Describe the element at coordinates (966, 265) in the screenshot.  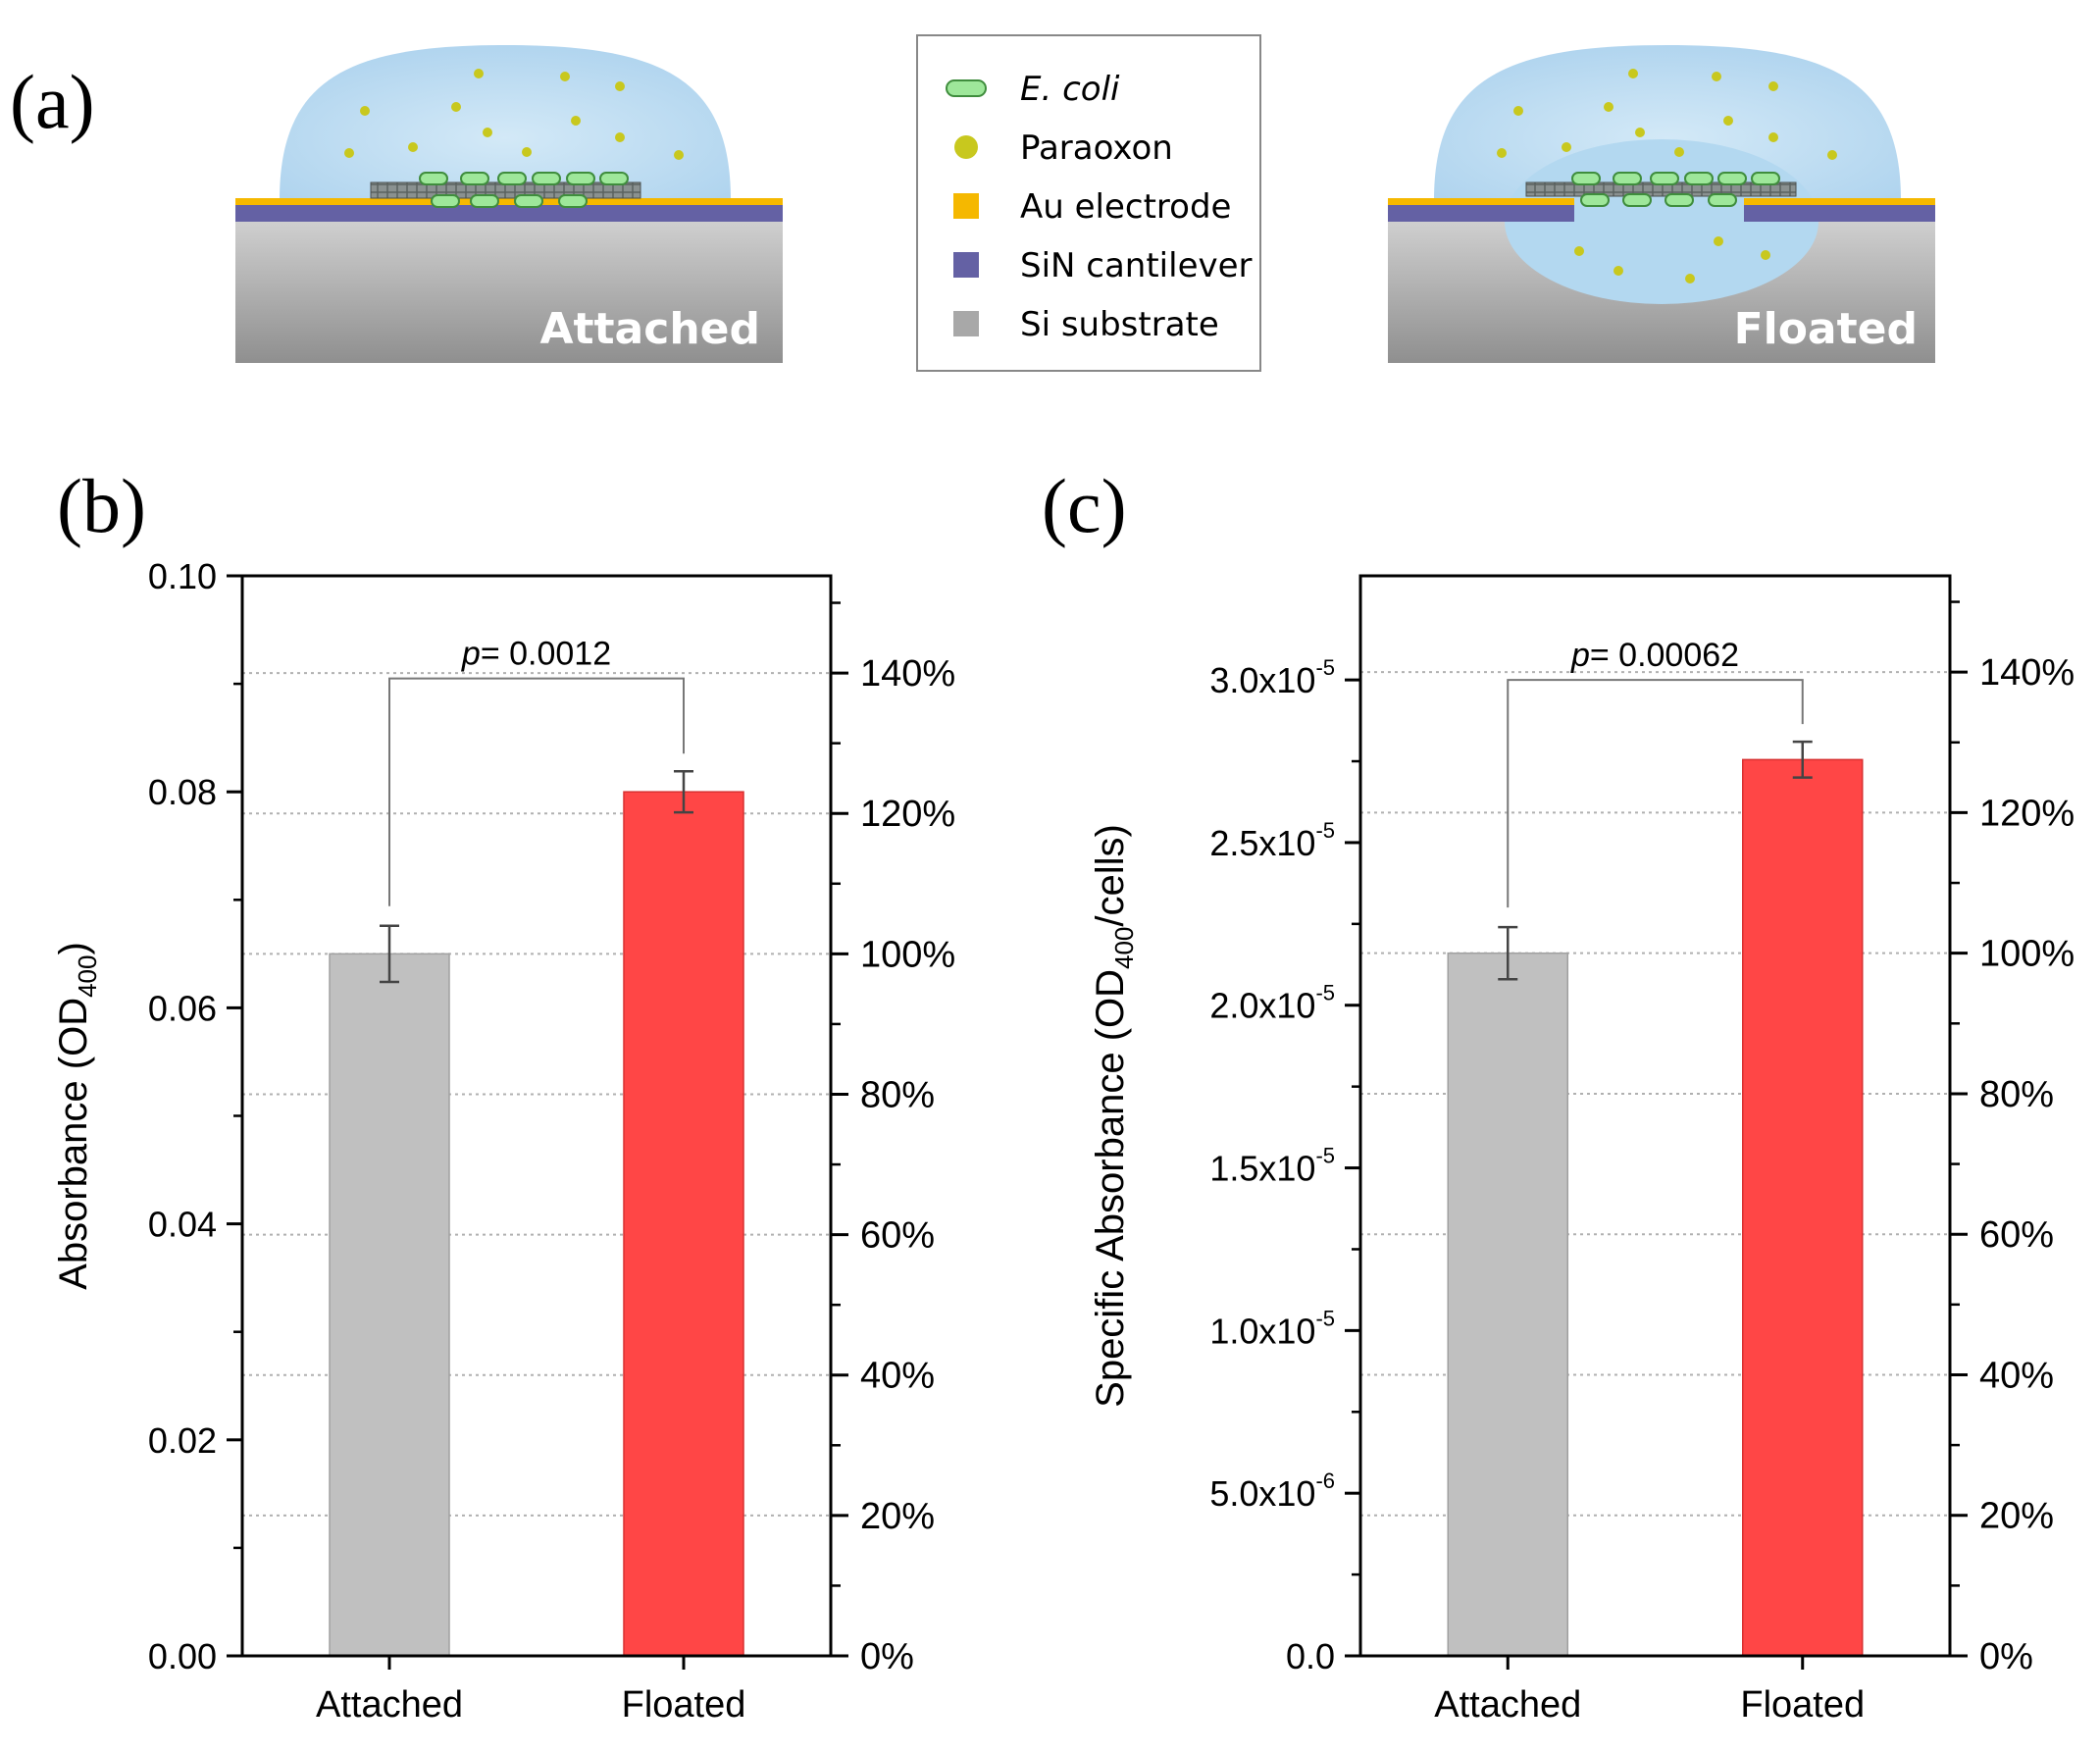
I see `sin-cantilever-icon` at that location.